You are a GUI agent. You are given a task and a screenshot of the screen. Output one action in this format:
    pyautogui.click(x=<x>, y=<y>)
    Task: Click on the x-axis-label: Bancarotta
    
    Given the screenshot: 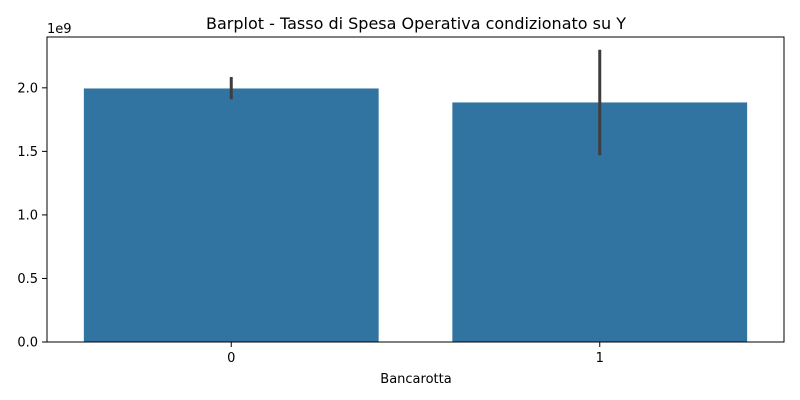 What is the action you would take?
    pyautogui.click(x=415, y=379)
    